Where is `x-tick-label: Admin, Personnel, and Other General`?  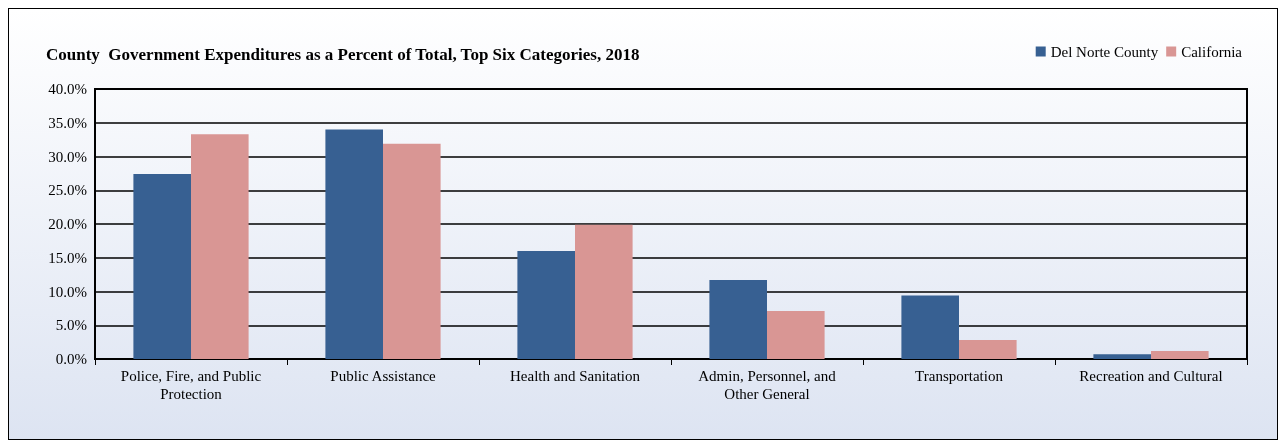
x-tick-label: Admin, Personnel, and Other General is located at coordinates (767, 385).